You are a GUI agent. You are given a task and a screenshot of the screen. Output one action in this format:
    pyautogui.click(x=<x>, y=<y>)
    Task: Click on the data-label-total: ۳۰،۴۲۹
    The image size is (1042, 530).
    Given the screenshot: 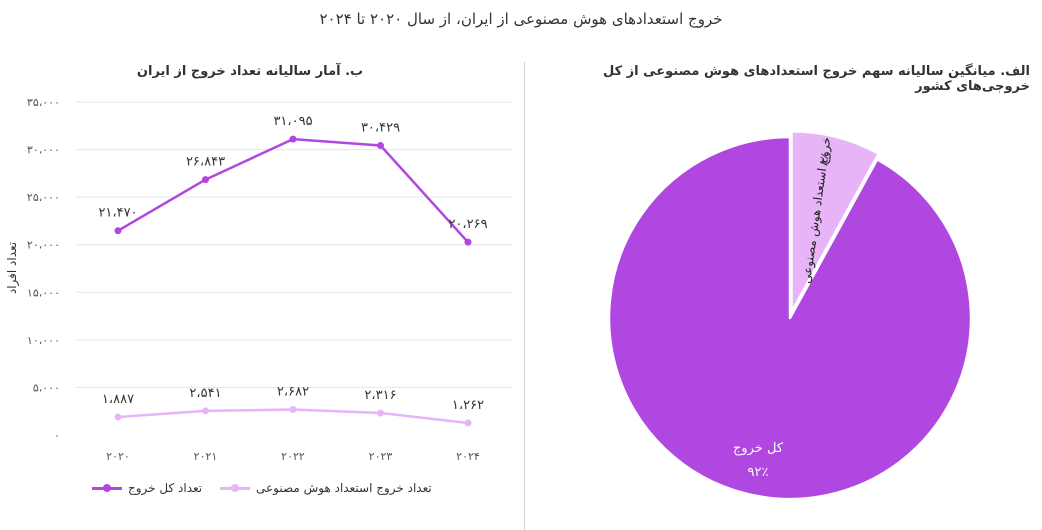 What is the action you would take?
    pyautogui.click(x=380, y=127)
    